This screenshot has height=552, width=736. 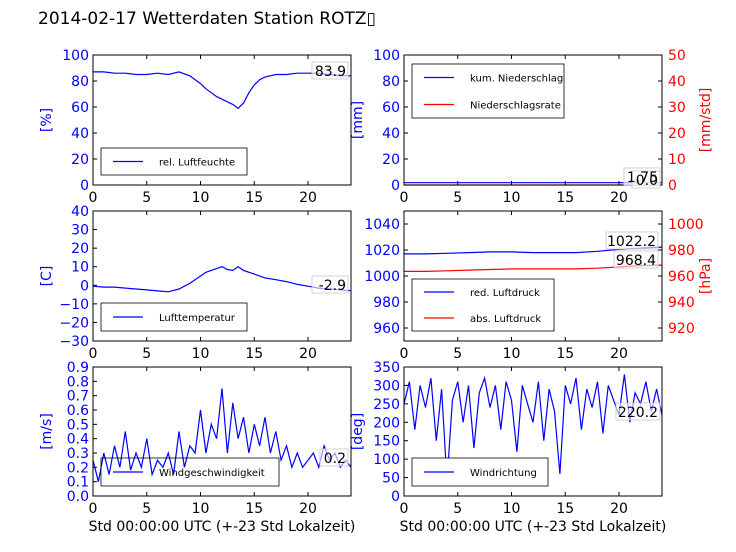 What do you see at coordinates (382, 251) in the screenshot?
I see `y-tick-label: 1020` at bounding box center [382, 251].